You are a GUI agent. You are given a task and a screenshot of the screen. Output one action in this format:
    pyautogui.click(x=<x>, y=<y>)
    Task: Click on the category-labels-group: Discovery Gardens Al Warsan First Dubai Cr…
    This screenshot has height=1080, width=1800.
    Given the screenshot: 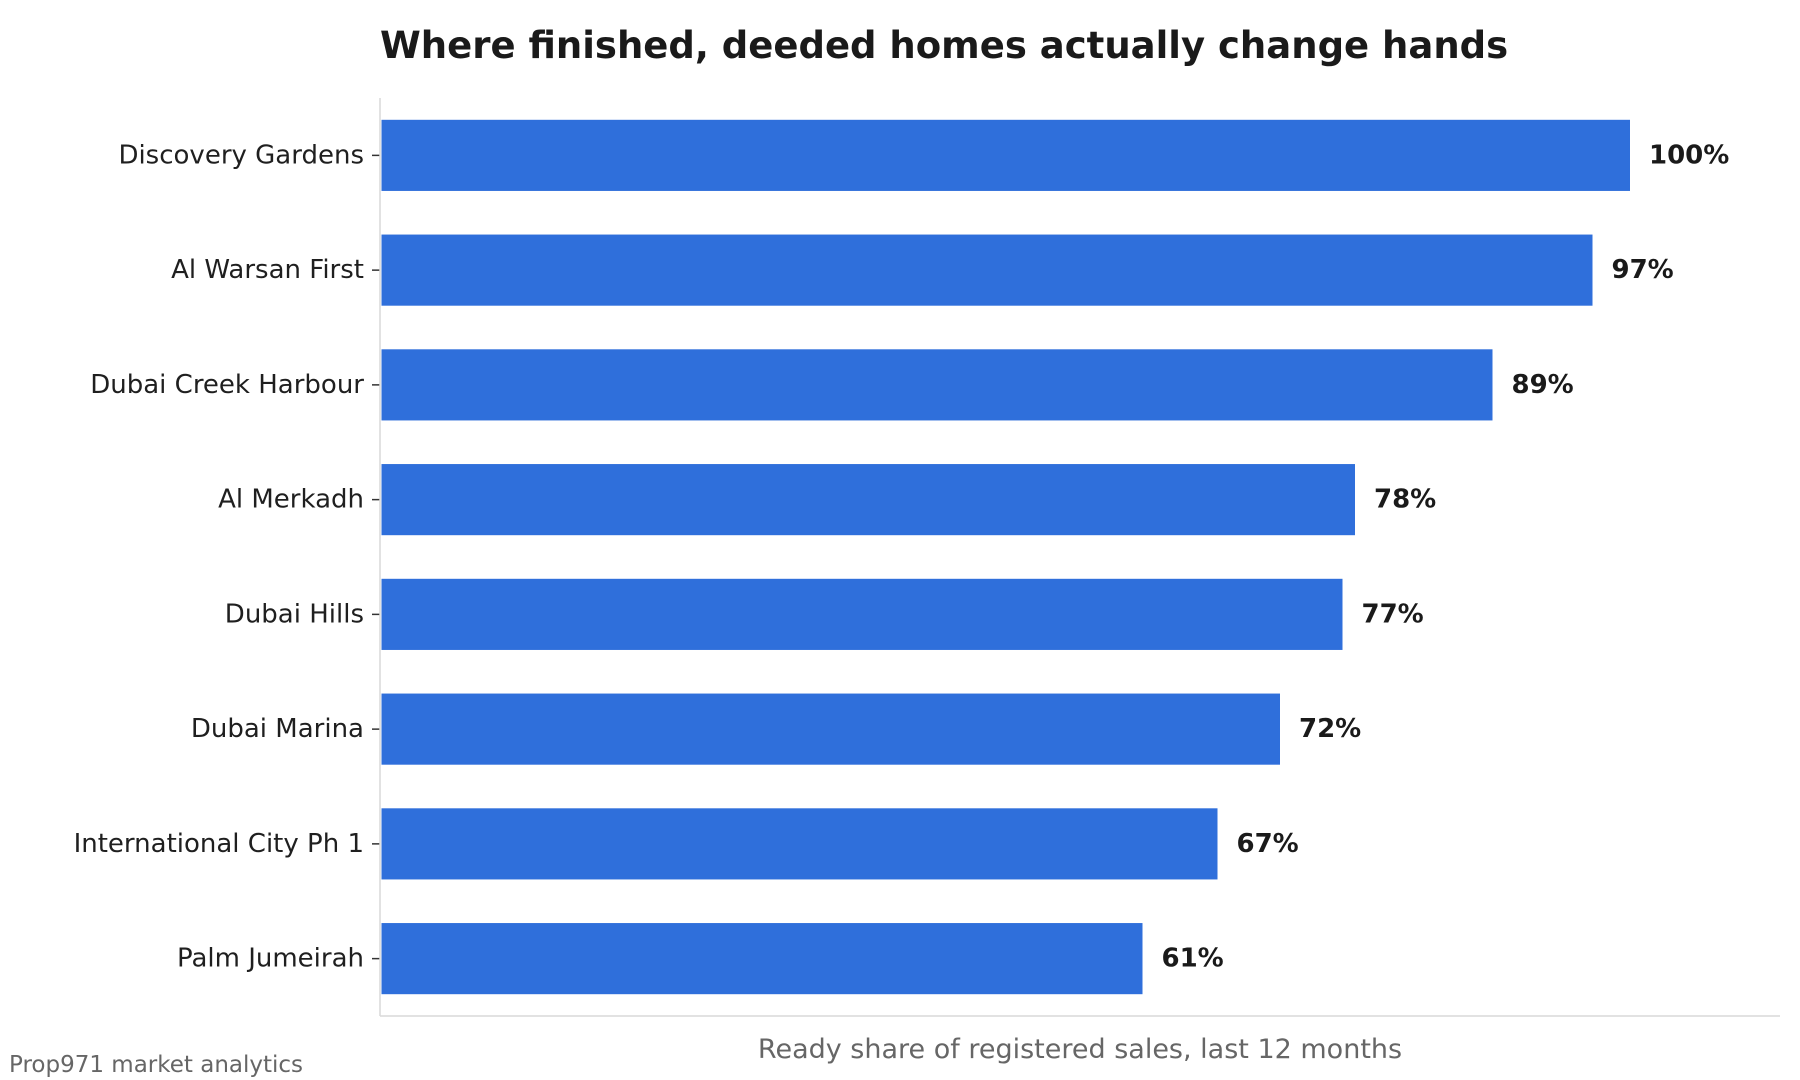 What is the action you would take?
    pyautogui.click(x=219, y=556)
    